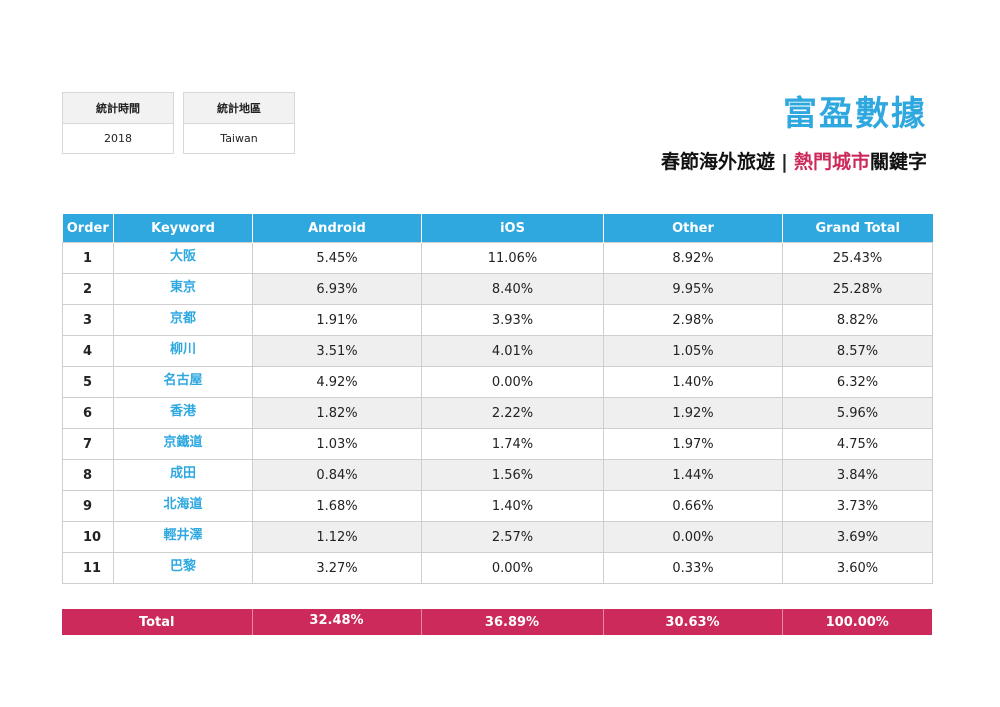 This screenshot has height=707, width=1000. What do you see at coordinates (857, 506) in the screenshot?
I see `grand-total-cell: 3.73%` at bounding box center [857, 506].